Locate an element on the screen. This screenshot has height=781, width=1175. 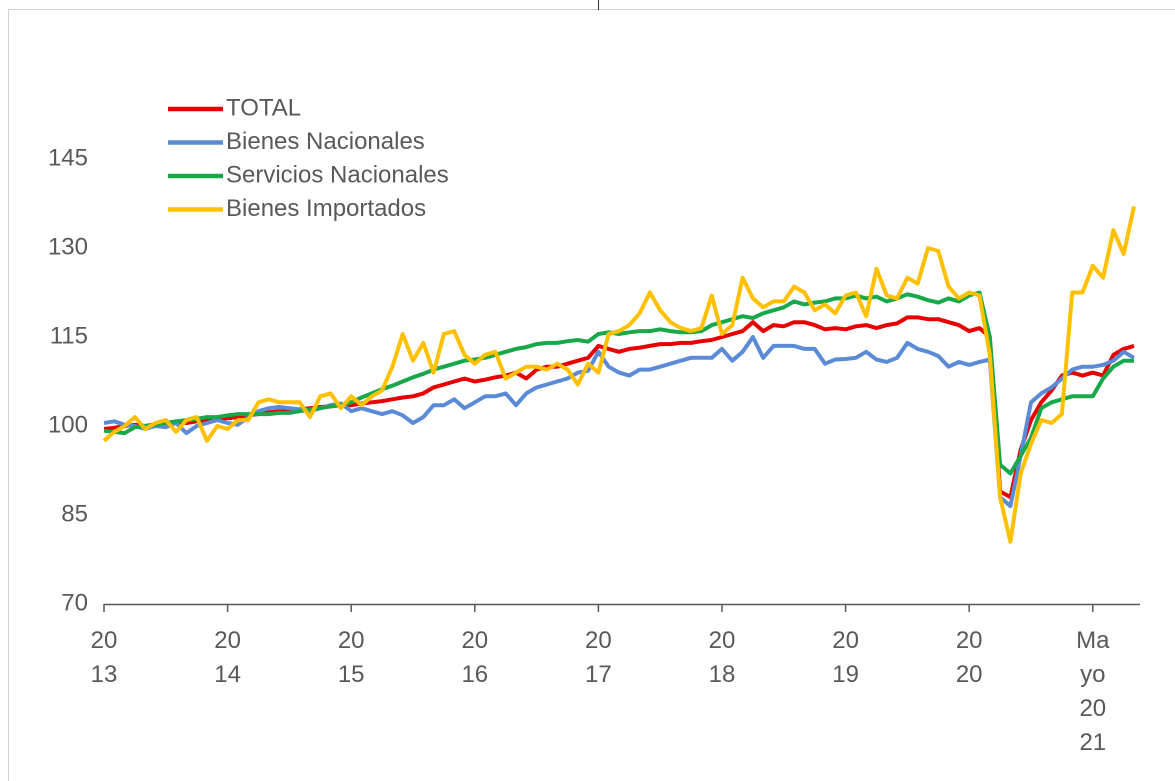
y-tick-label: 130 is located at coordinates (68, 246).